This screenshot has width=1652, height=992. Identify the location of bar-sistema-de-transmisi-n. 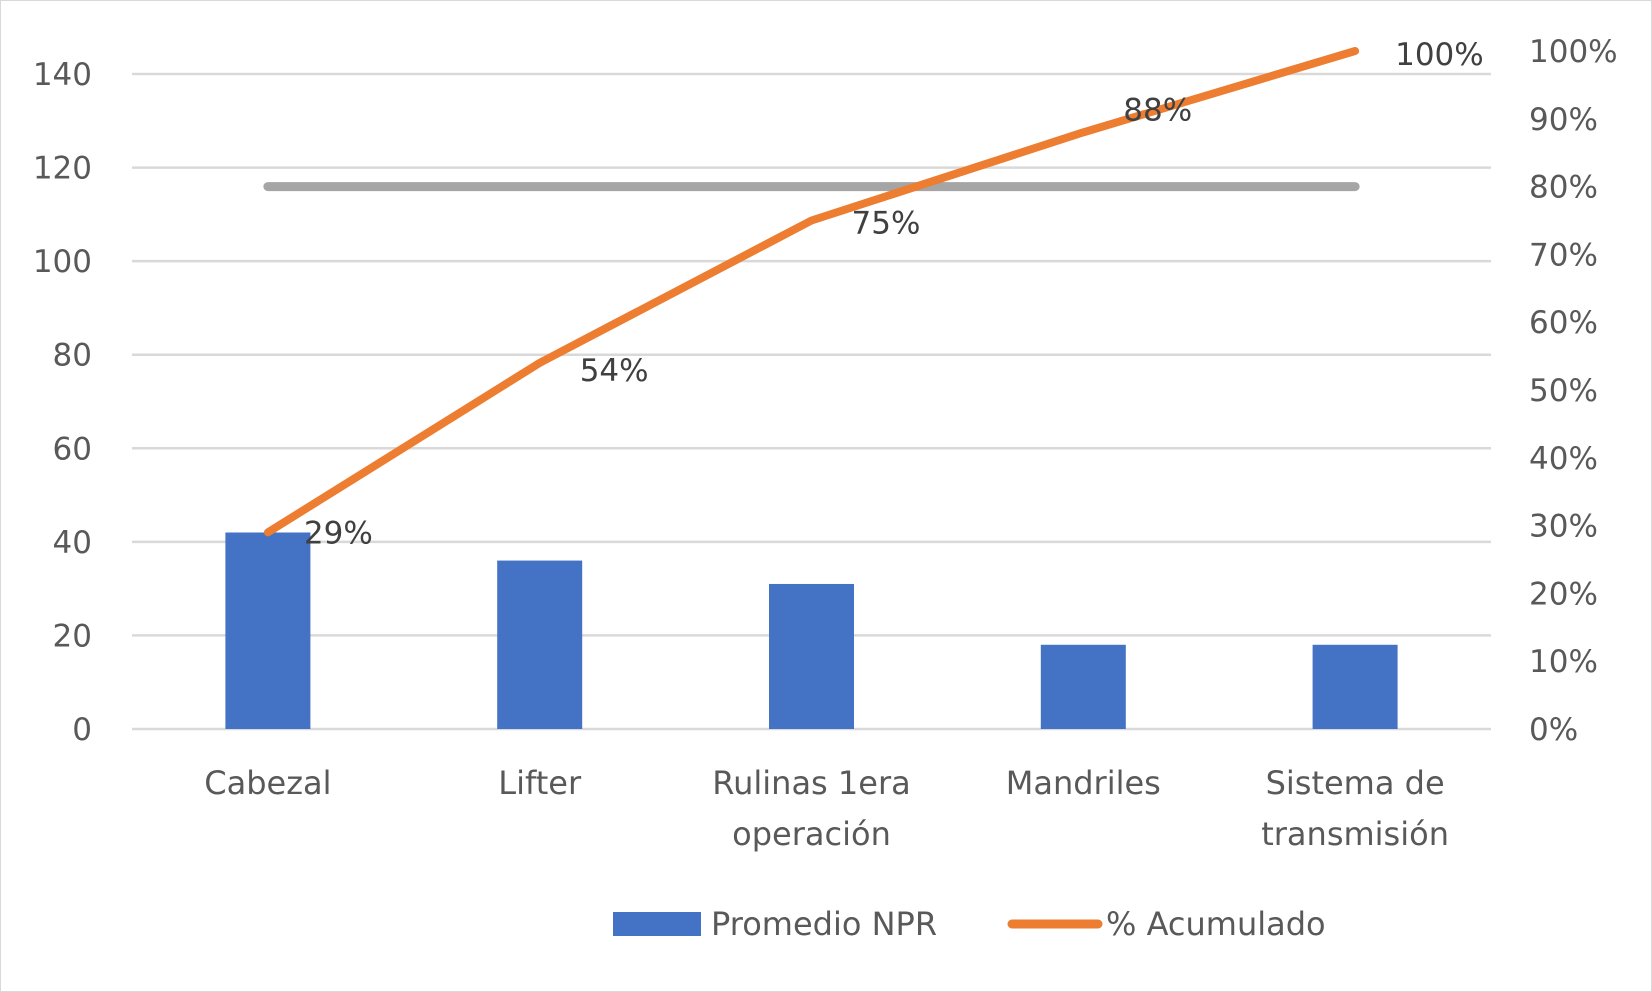
(1355, 686).